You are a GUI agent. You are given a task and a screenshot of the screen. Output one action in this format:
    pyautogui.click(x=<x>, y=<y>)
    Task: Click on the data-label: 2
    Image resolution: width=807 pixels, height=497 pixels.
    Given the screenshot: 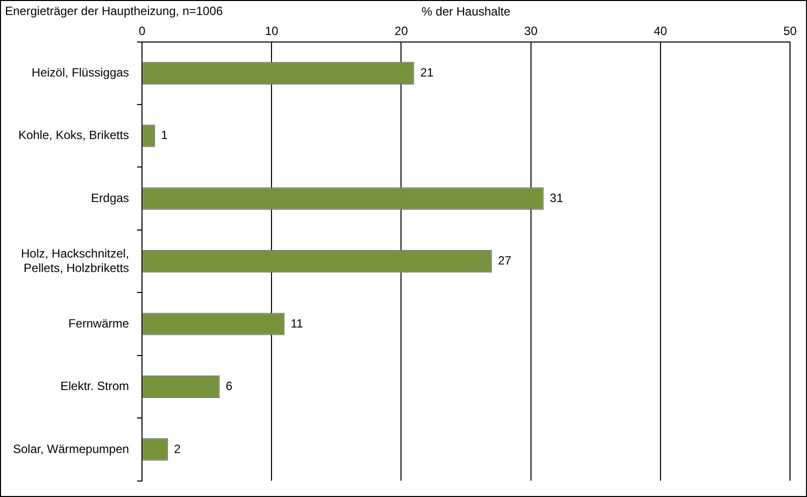 What is the action you would take?
    pyautogui.click(x=177, y=449)
    